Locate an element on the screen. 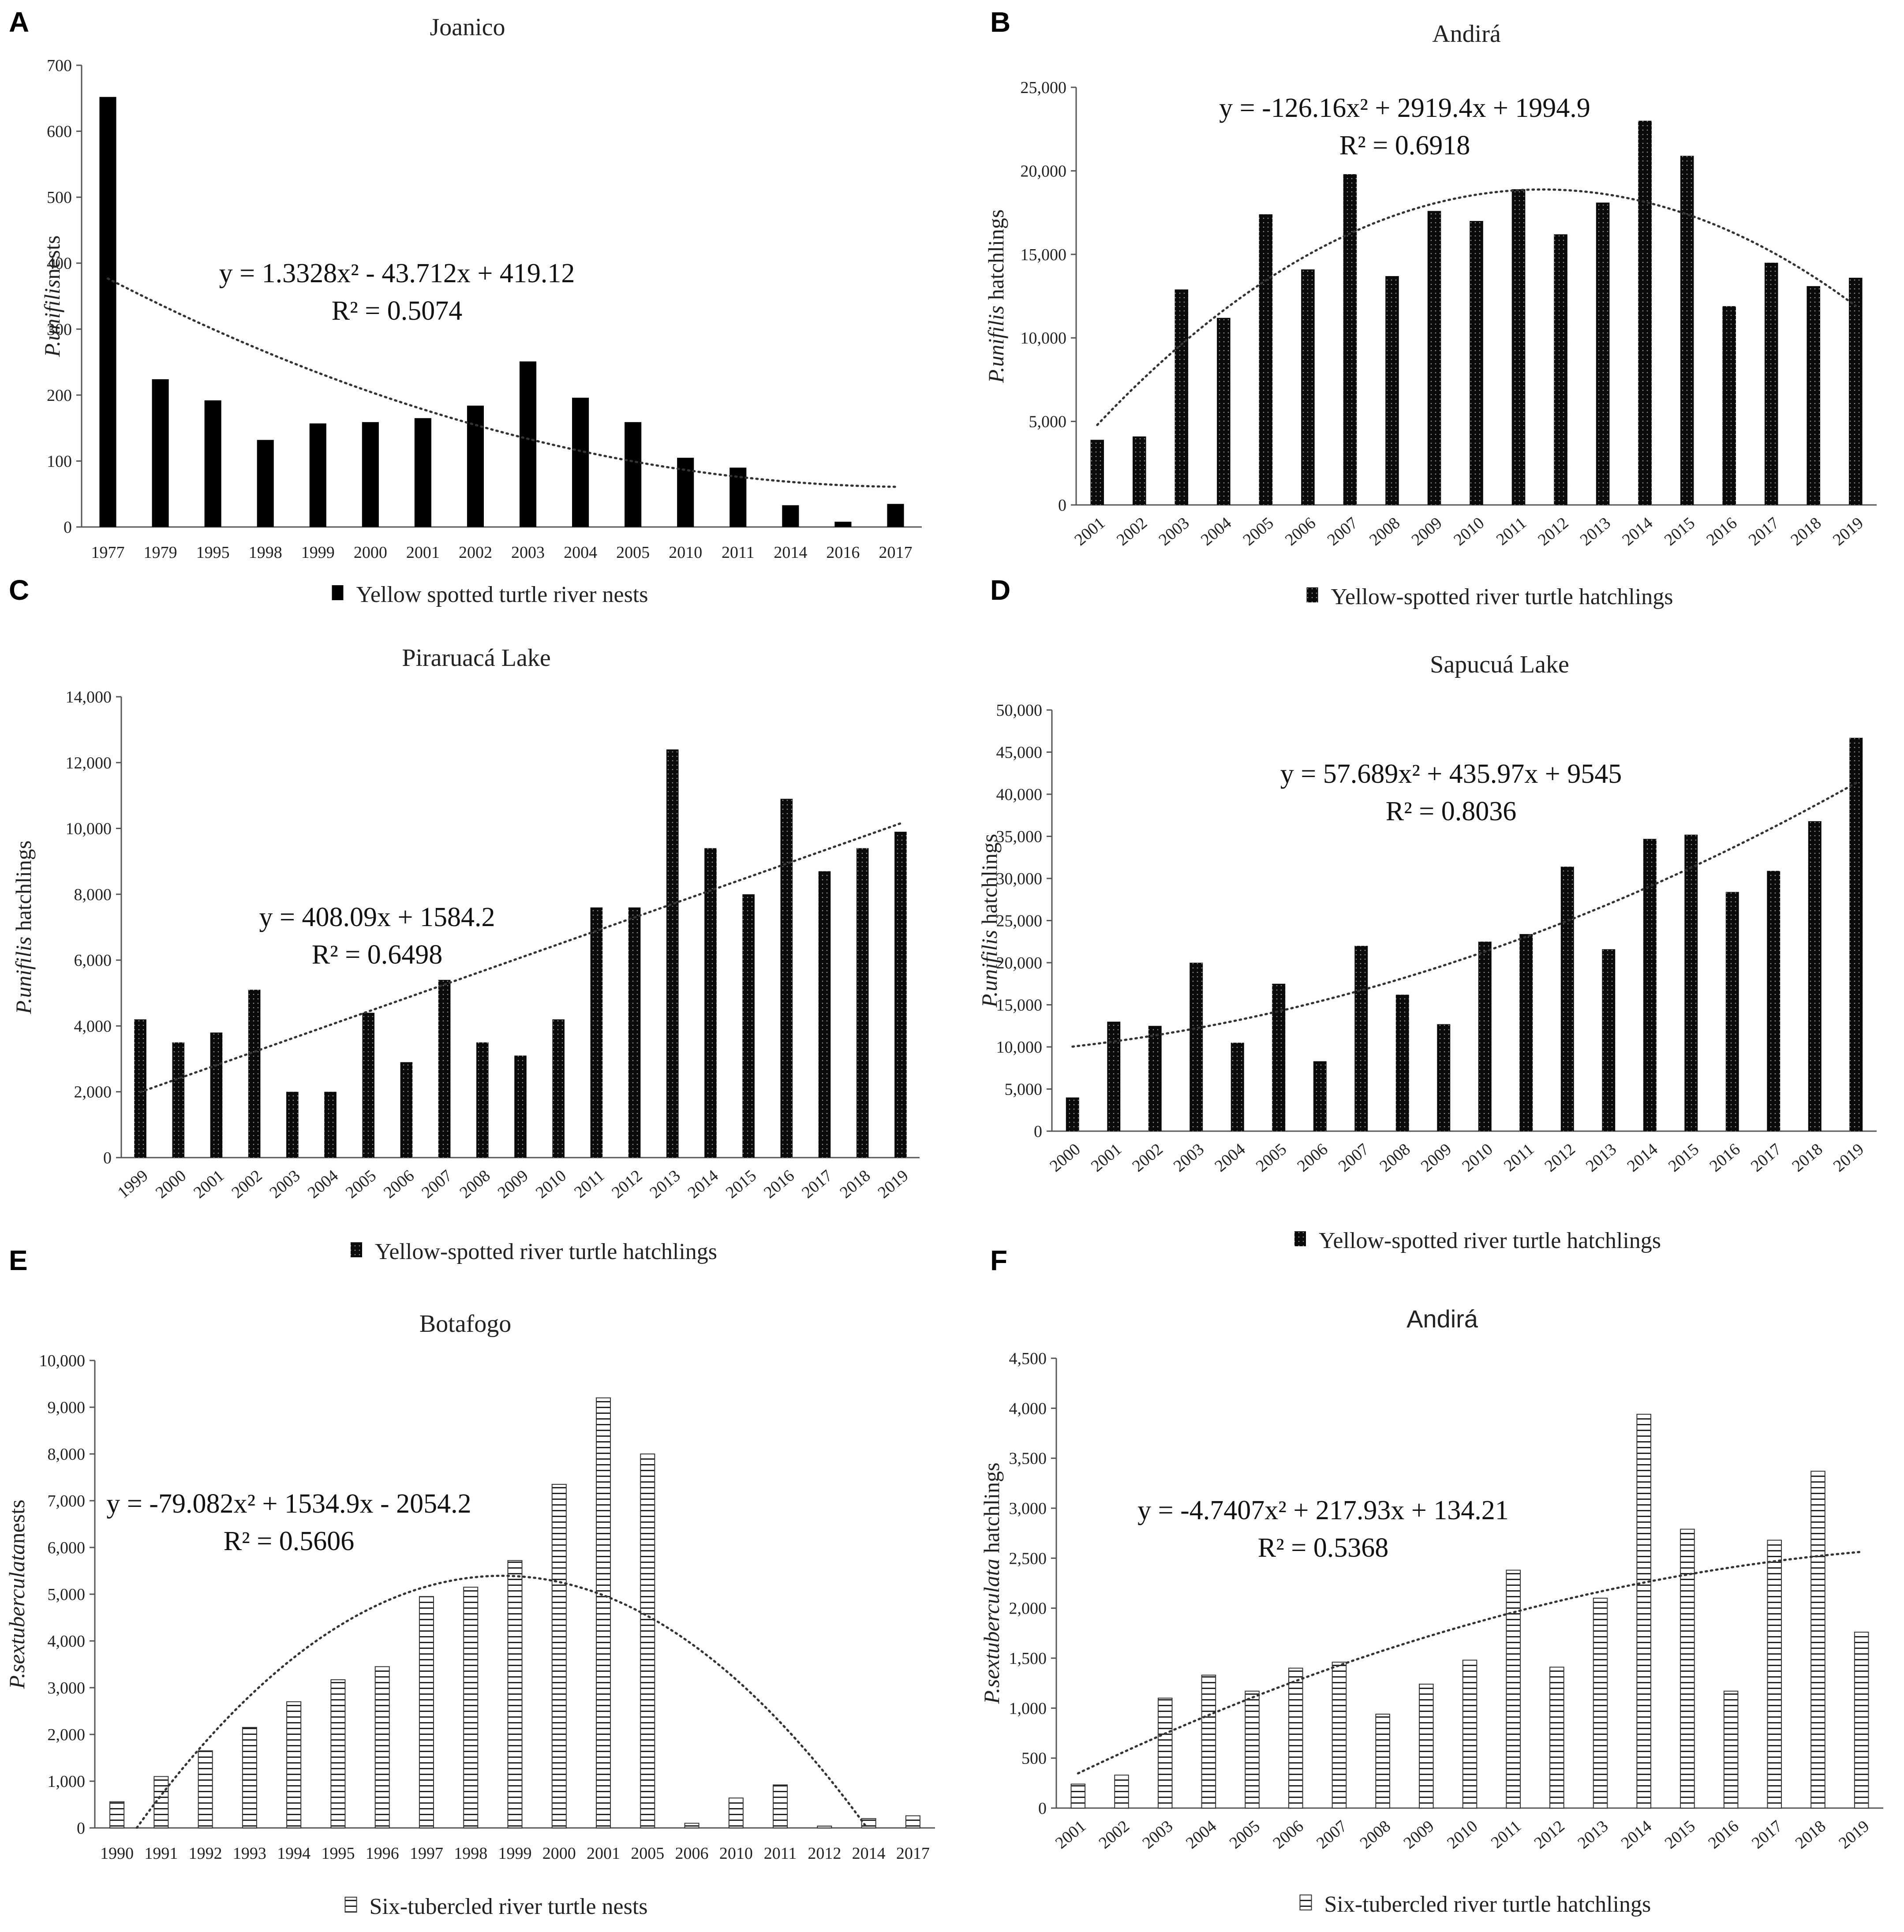 The image size is (1904, 1932). y-tick-label: 3,000 is located at coordinates (1028, 1509).